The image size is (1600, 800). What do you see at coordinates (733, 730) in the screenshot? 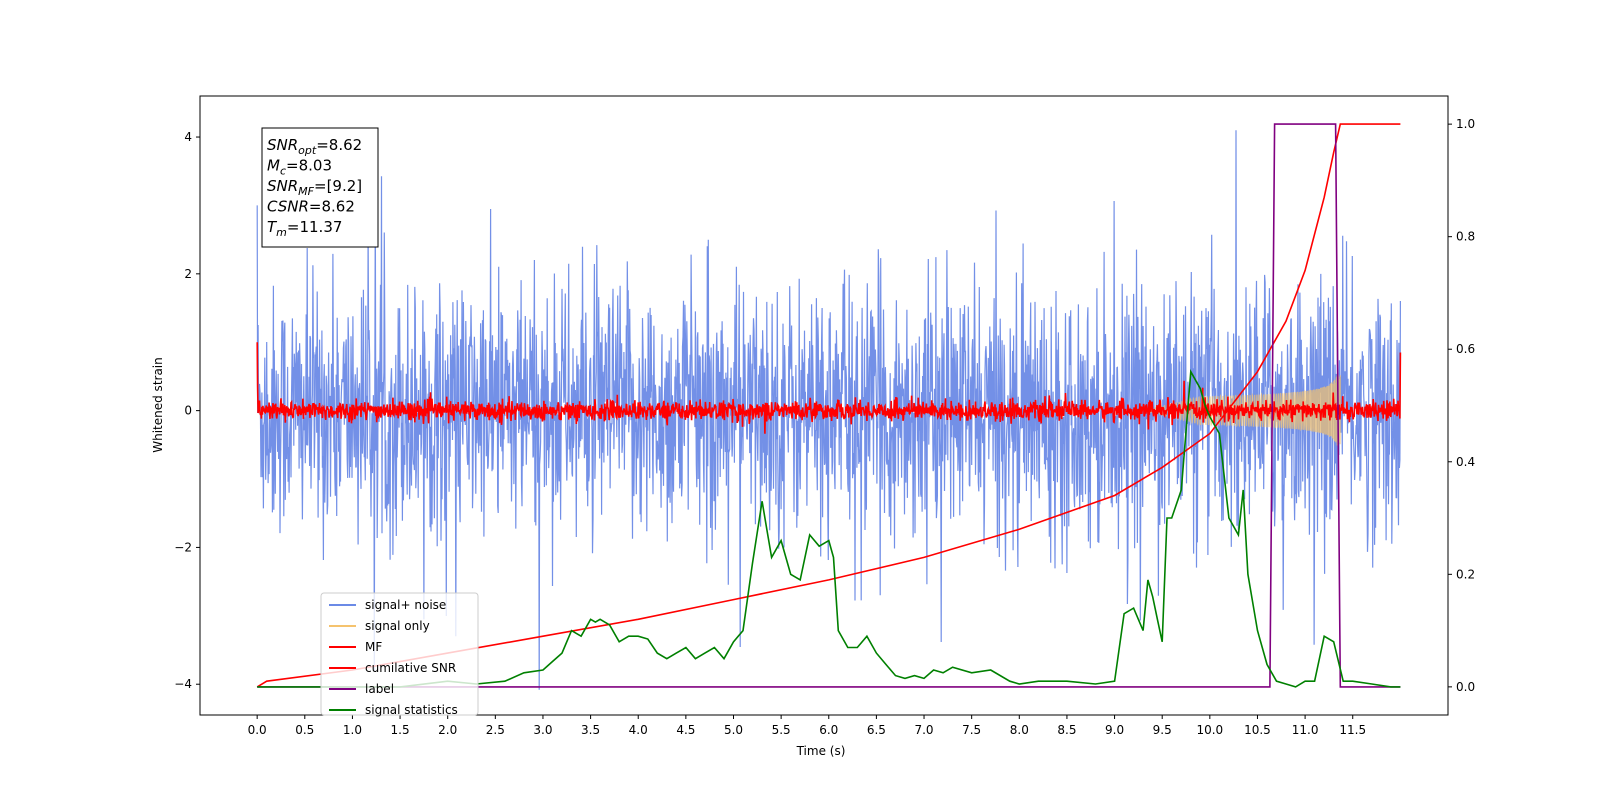
I see `x-tick-label: 5.0` at bounding box center [733, 730].